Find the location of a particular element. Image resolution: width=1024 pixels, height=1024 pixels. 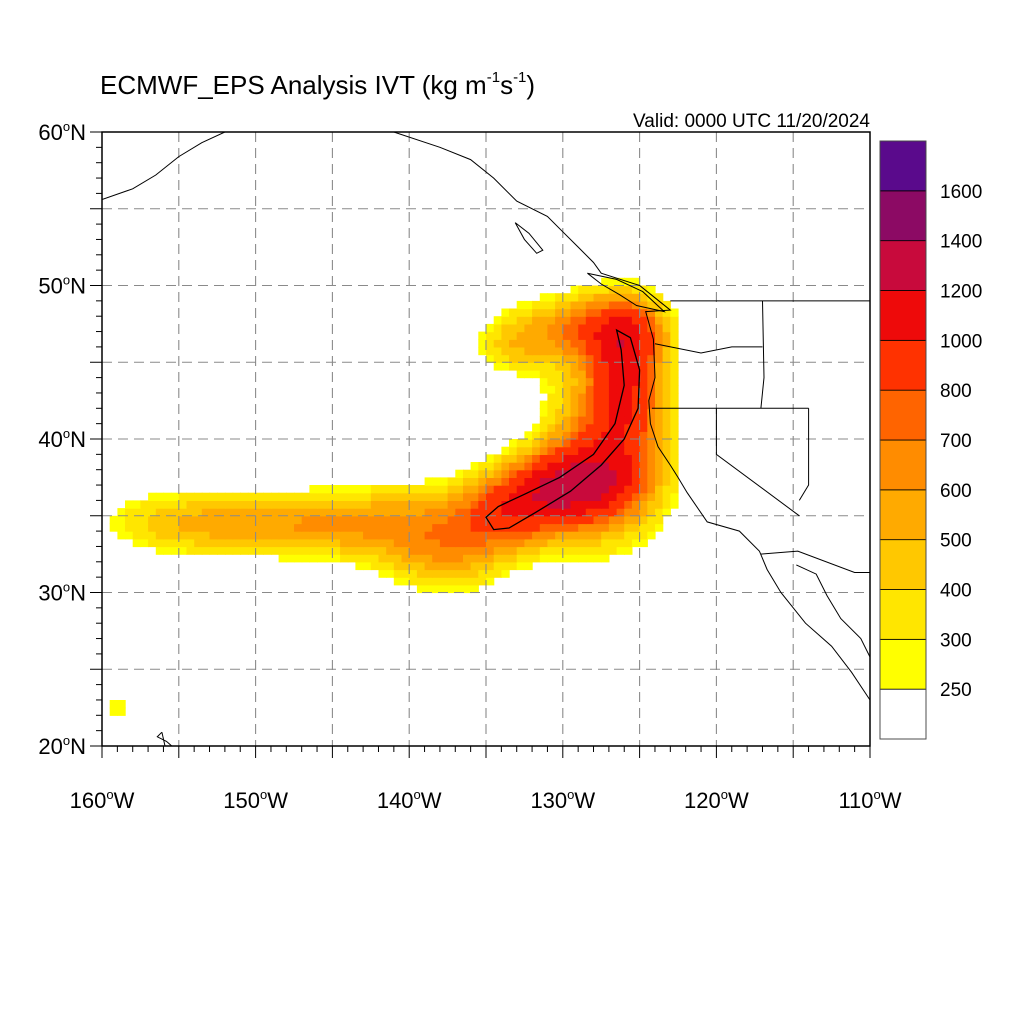

lat-degree: 40 is located at coordinates (50, 439).